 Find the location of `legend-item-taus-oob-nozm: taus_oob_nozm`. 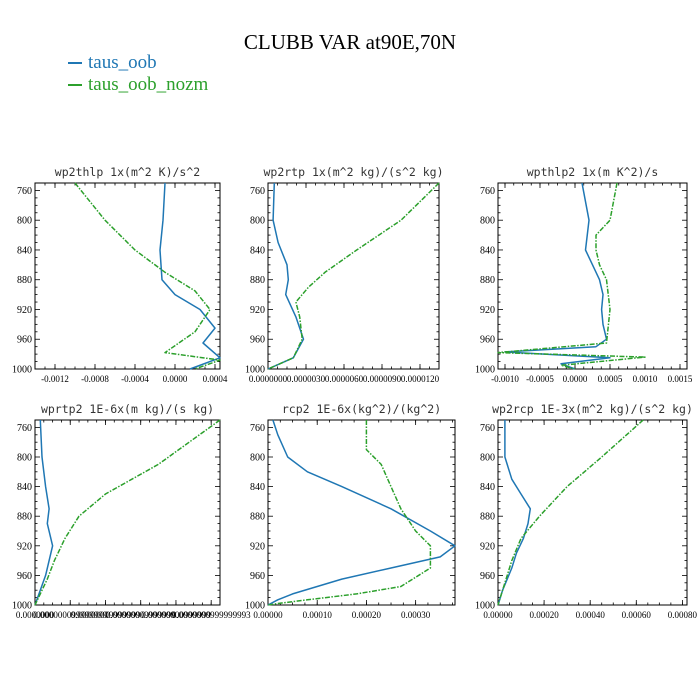

legend-item-taus-oob-nozm: taus_oob_nozm is located at coordinates (138, 85).